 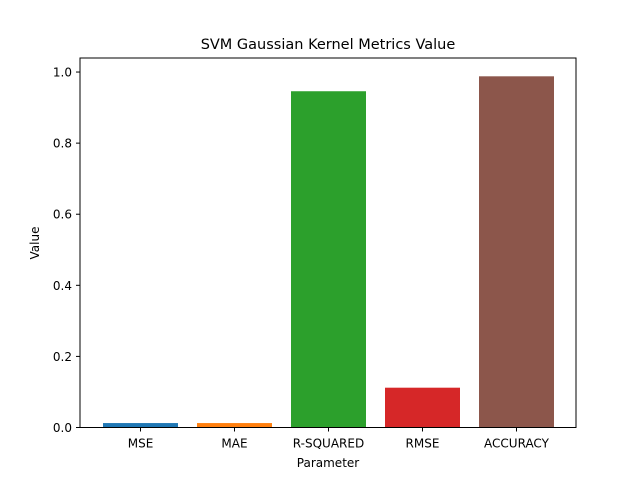 What do you see at coordinates (62, 357) in the screenshot?
I see `y-tick-label: 0.2` at bounding box center [62, 357].